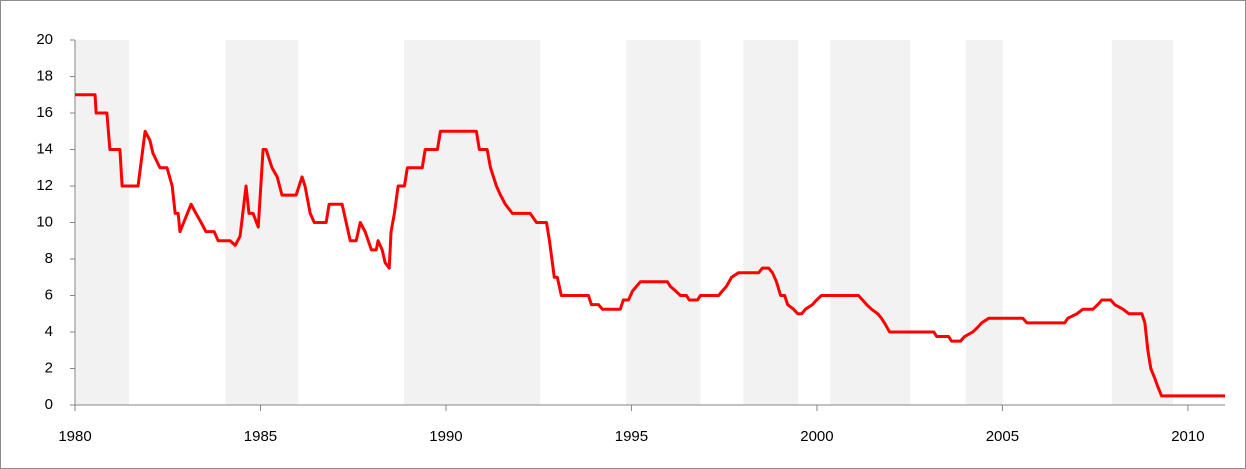 The height and width of the screenshot is (469, 1246). What do you see at coordinates (49, 367) in the screenshot?
I see `y-tick-label: 2` at bounding box center [49, 367].